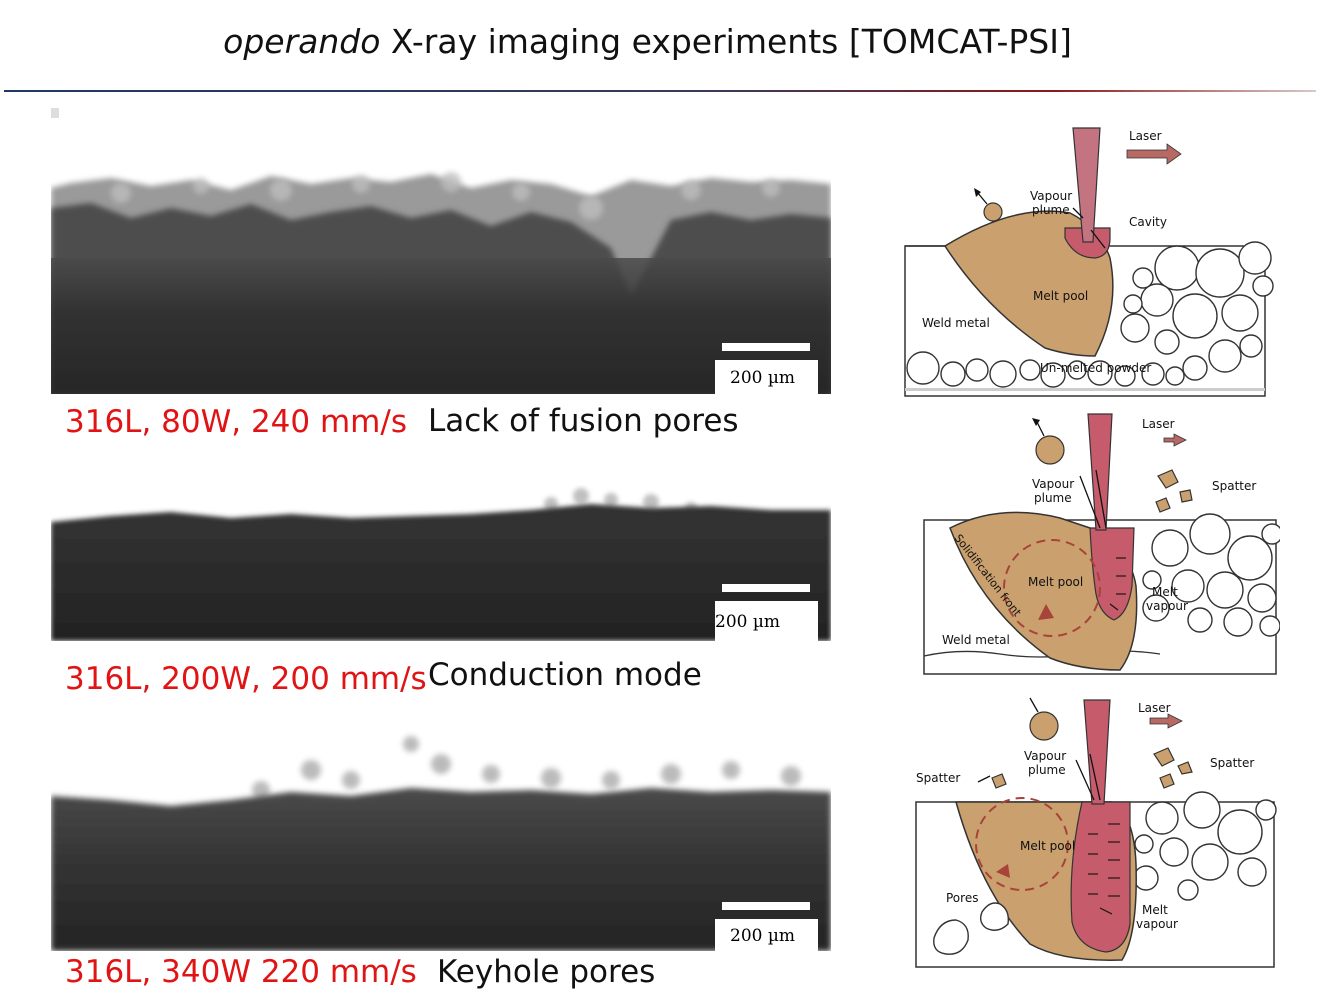 The height and width of the screenshot is (993, 1319). Describe the element at coordinates (441, 560) in the screenshot. I see `xray-image-conduction: 200 µm` at that location.